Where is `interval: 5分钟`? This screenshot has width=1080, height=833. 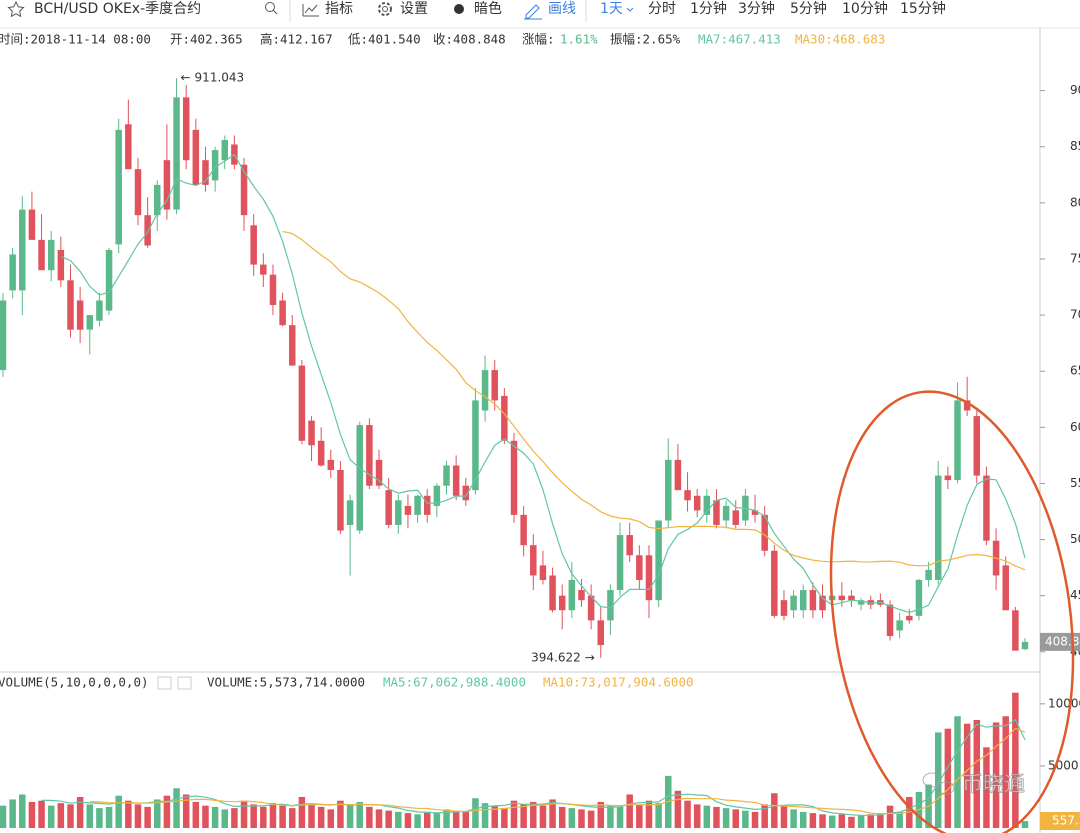 interval: 5分钟 is located at coordinates (808, 8).